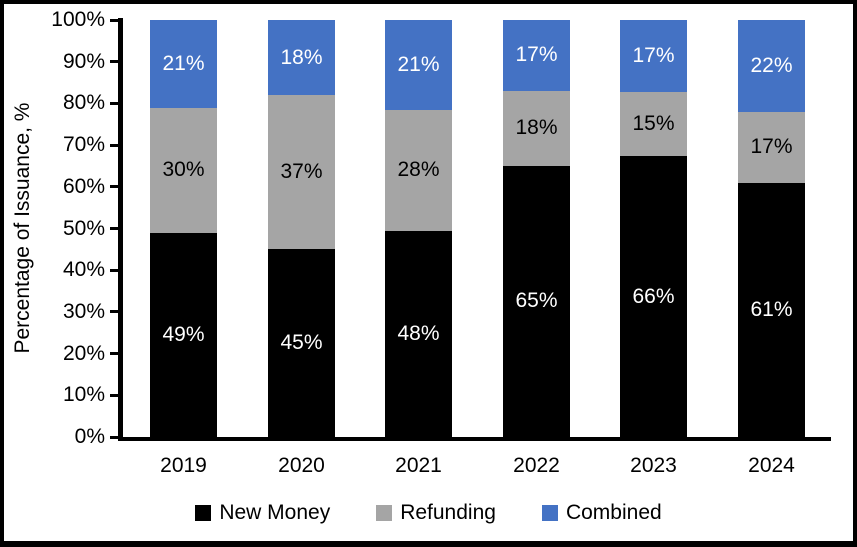  Describe the element at coordinates (301, 465) in the screenshot. I see `x-axis-category-label: 2020` at that location.